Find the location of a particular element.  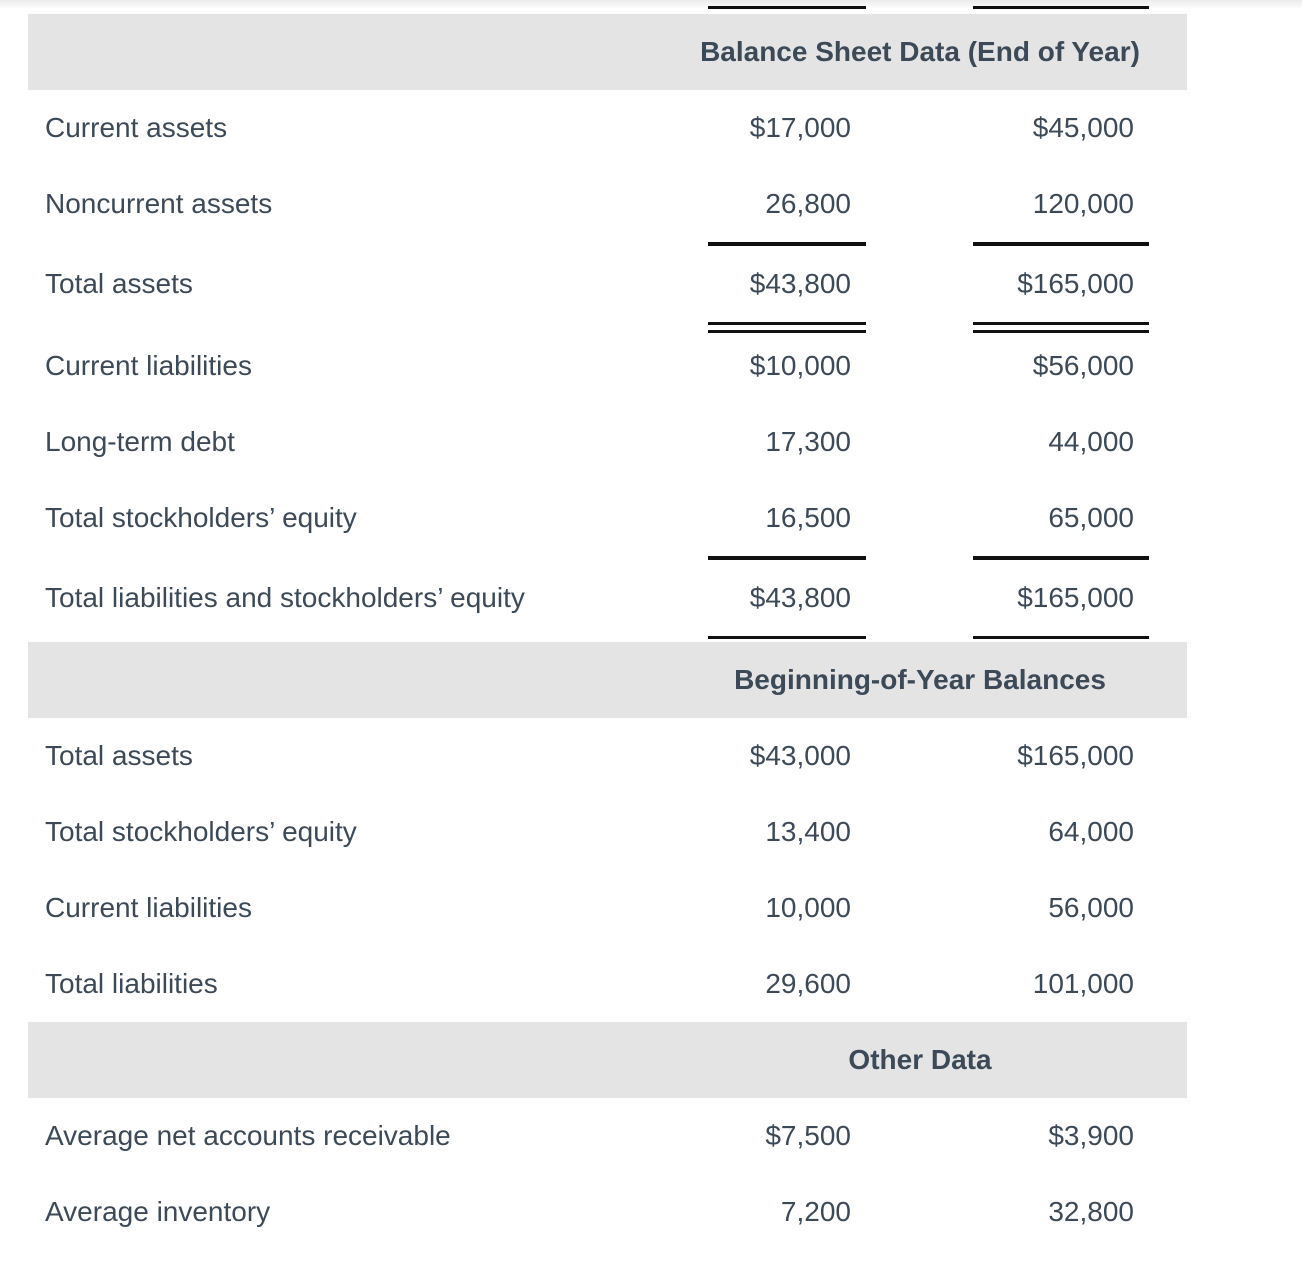

table-row: Total assets $43,000 $165,000 is located at coordinates (651, 756).